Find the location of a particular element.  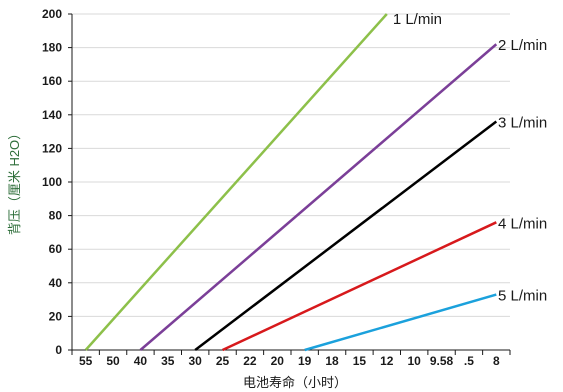

x-tick-label: 22 is located at coordinates (250, 361).